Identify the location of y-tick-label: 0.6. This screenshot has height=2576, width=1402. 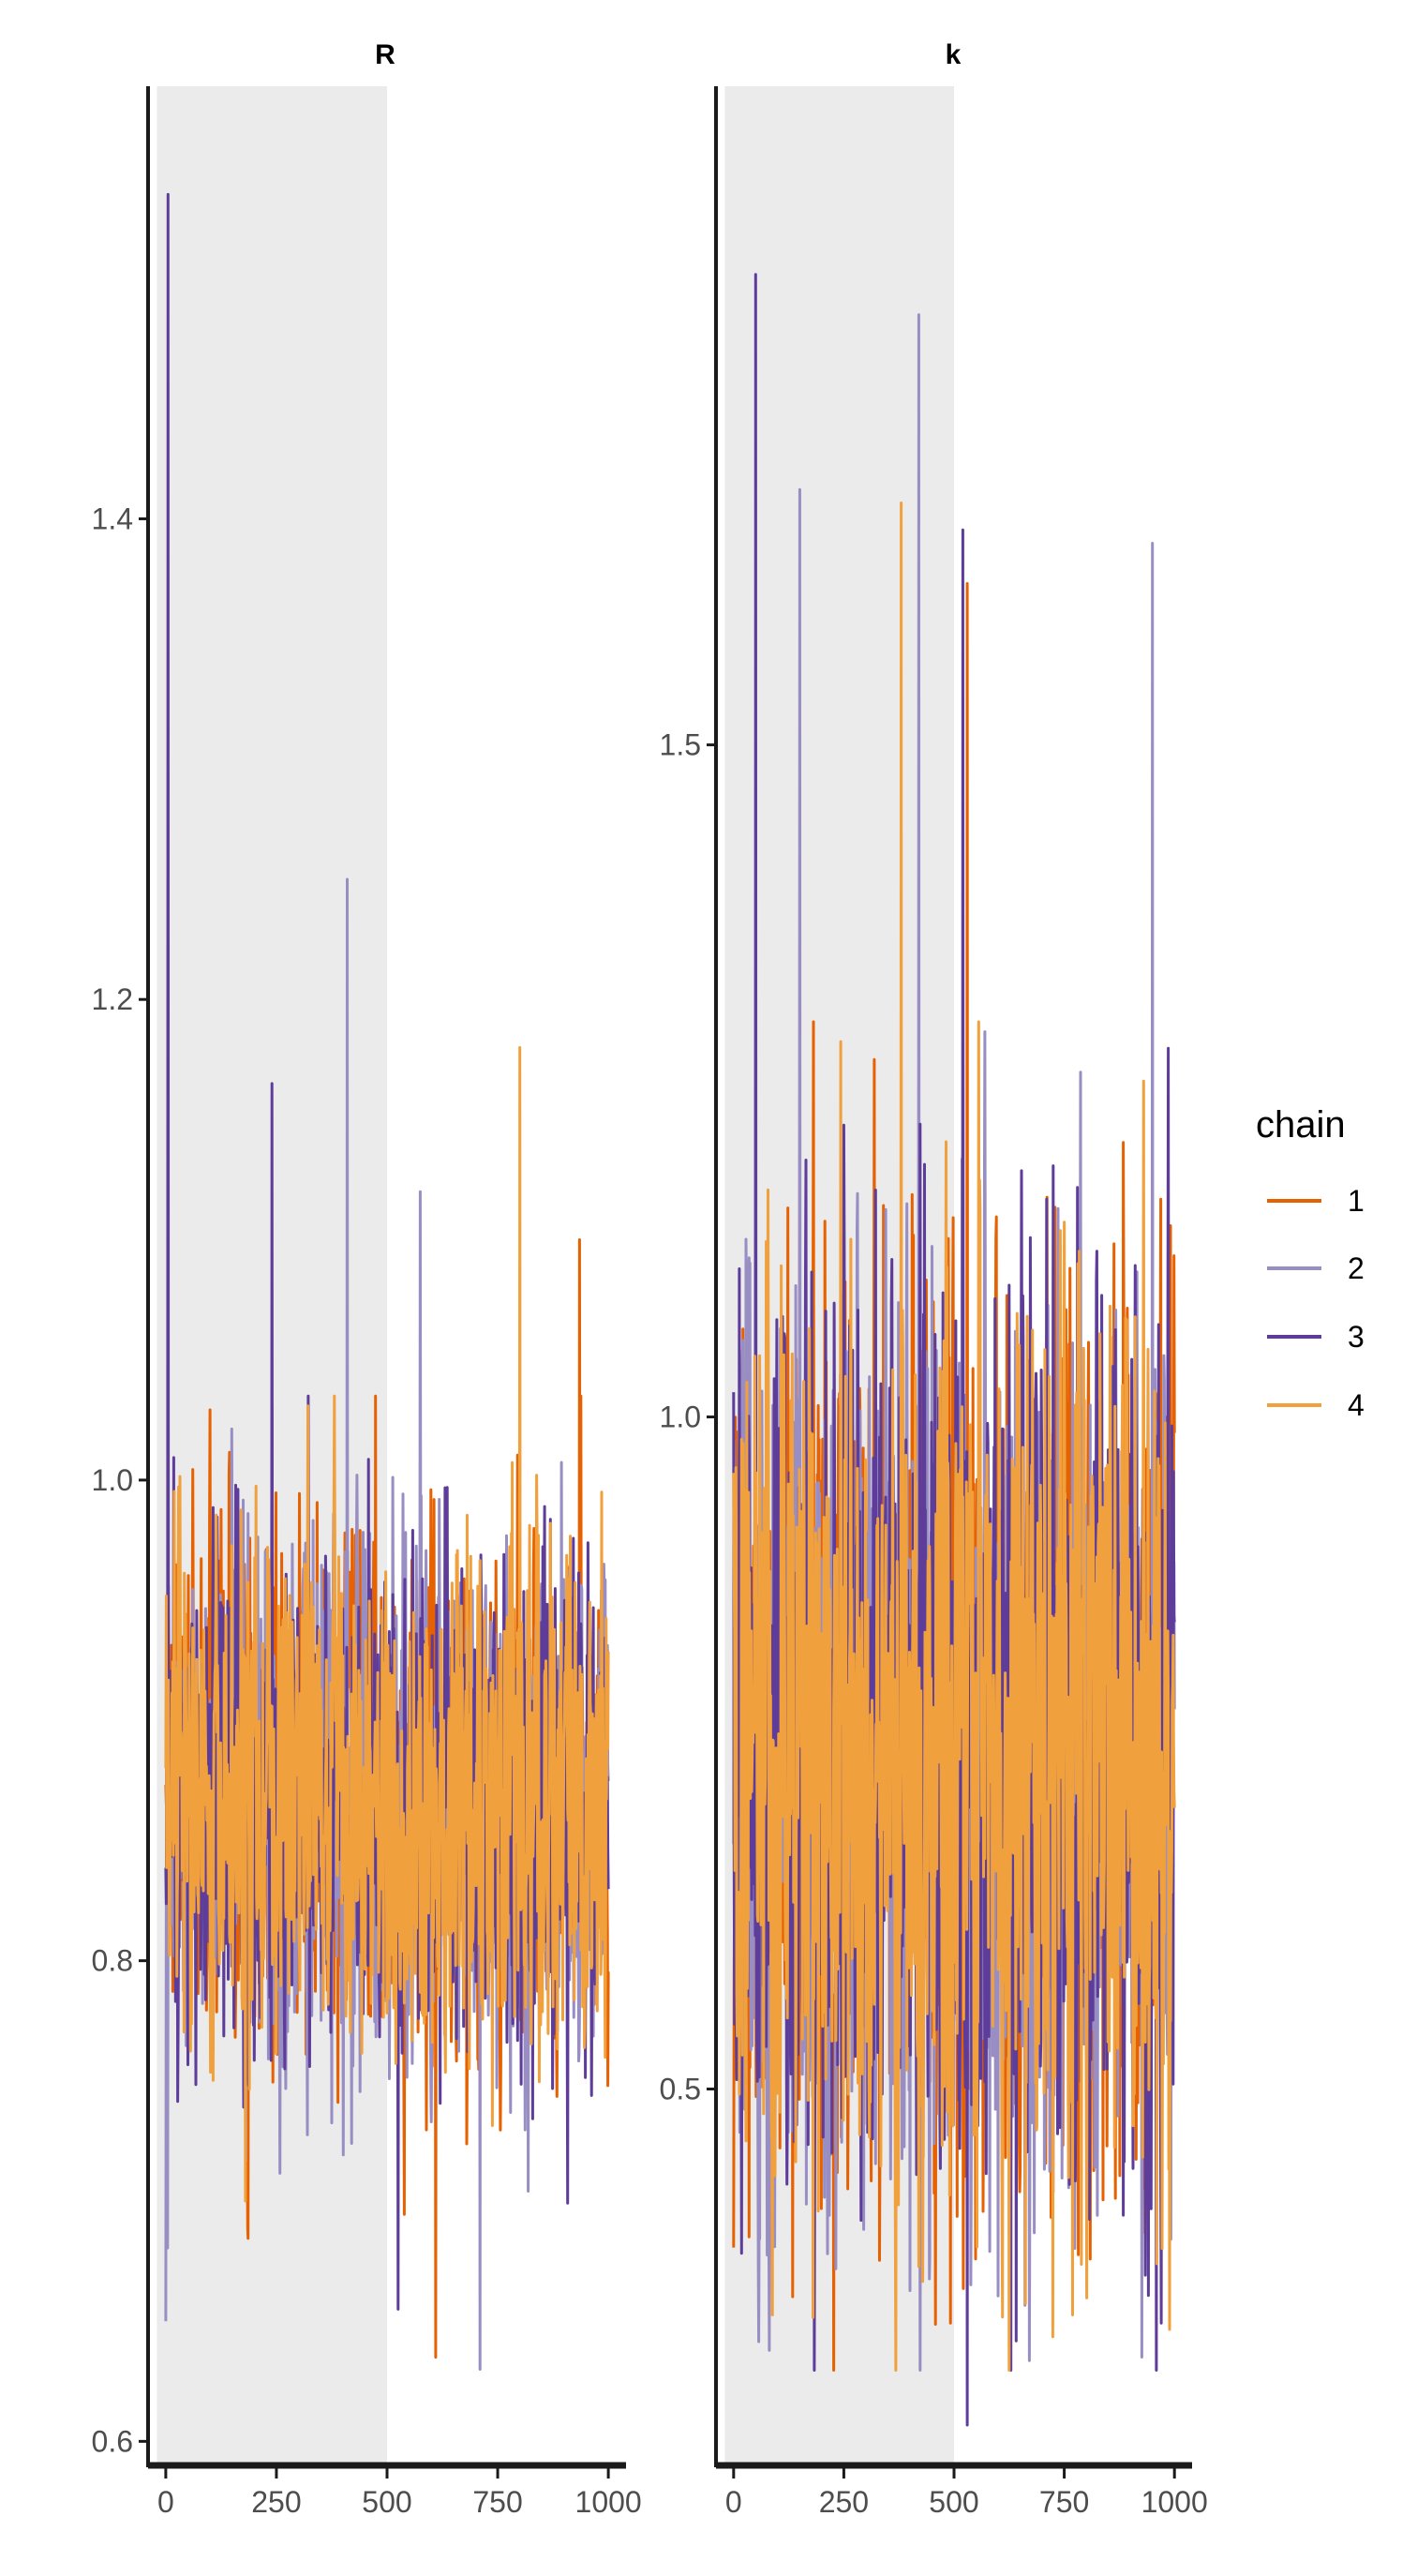
(112, 2441).